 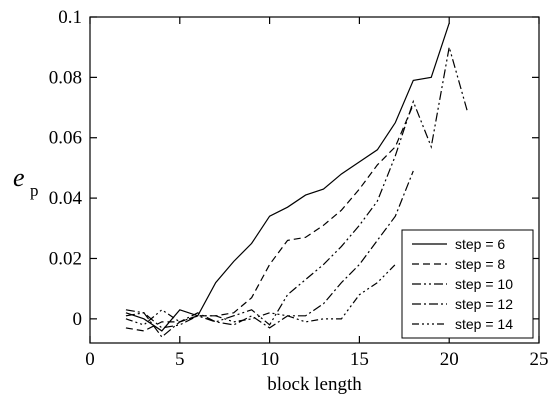 What do you see at coordinates (78, 319) in the screenshot?
I see `y-tick-label: 0` at bounding box center [78, 319].